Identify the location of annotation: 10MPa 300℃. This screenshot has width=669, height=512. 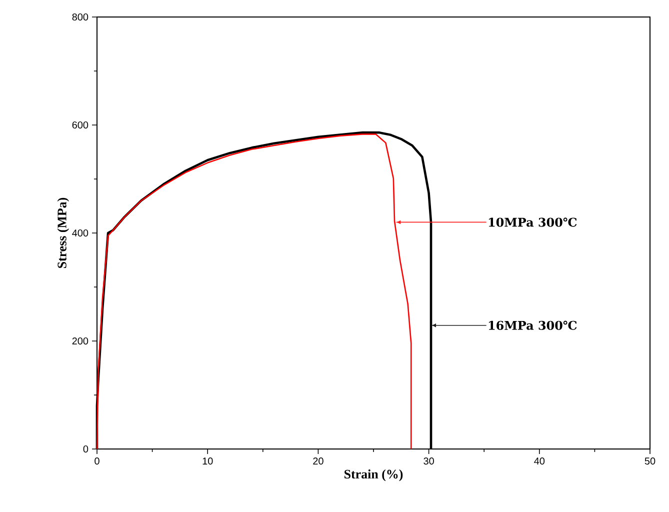
(532, 222).